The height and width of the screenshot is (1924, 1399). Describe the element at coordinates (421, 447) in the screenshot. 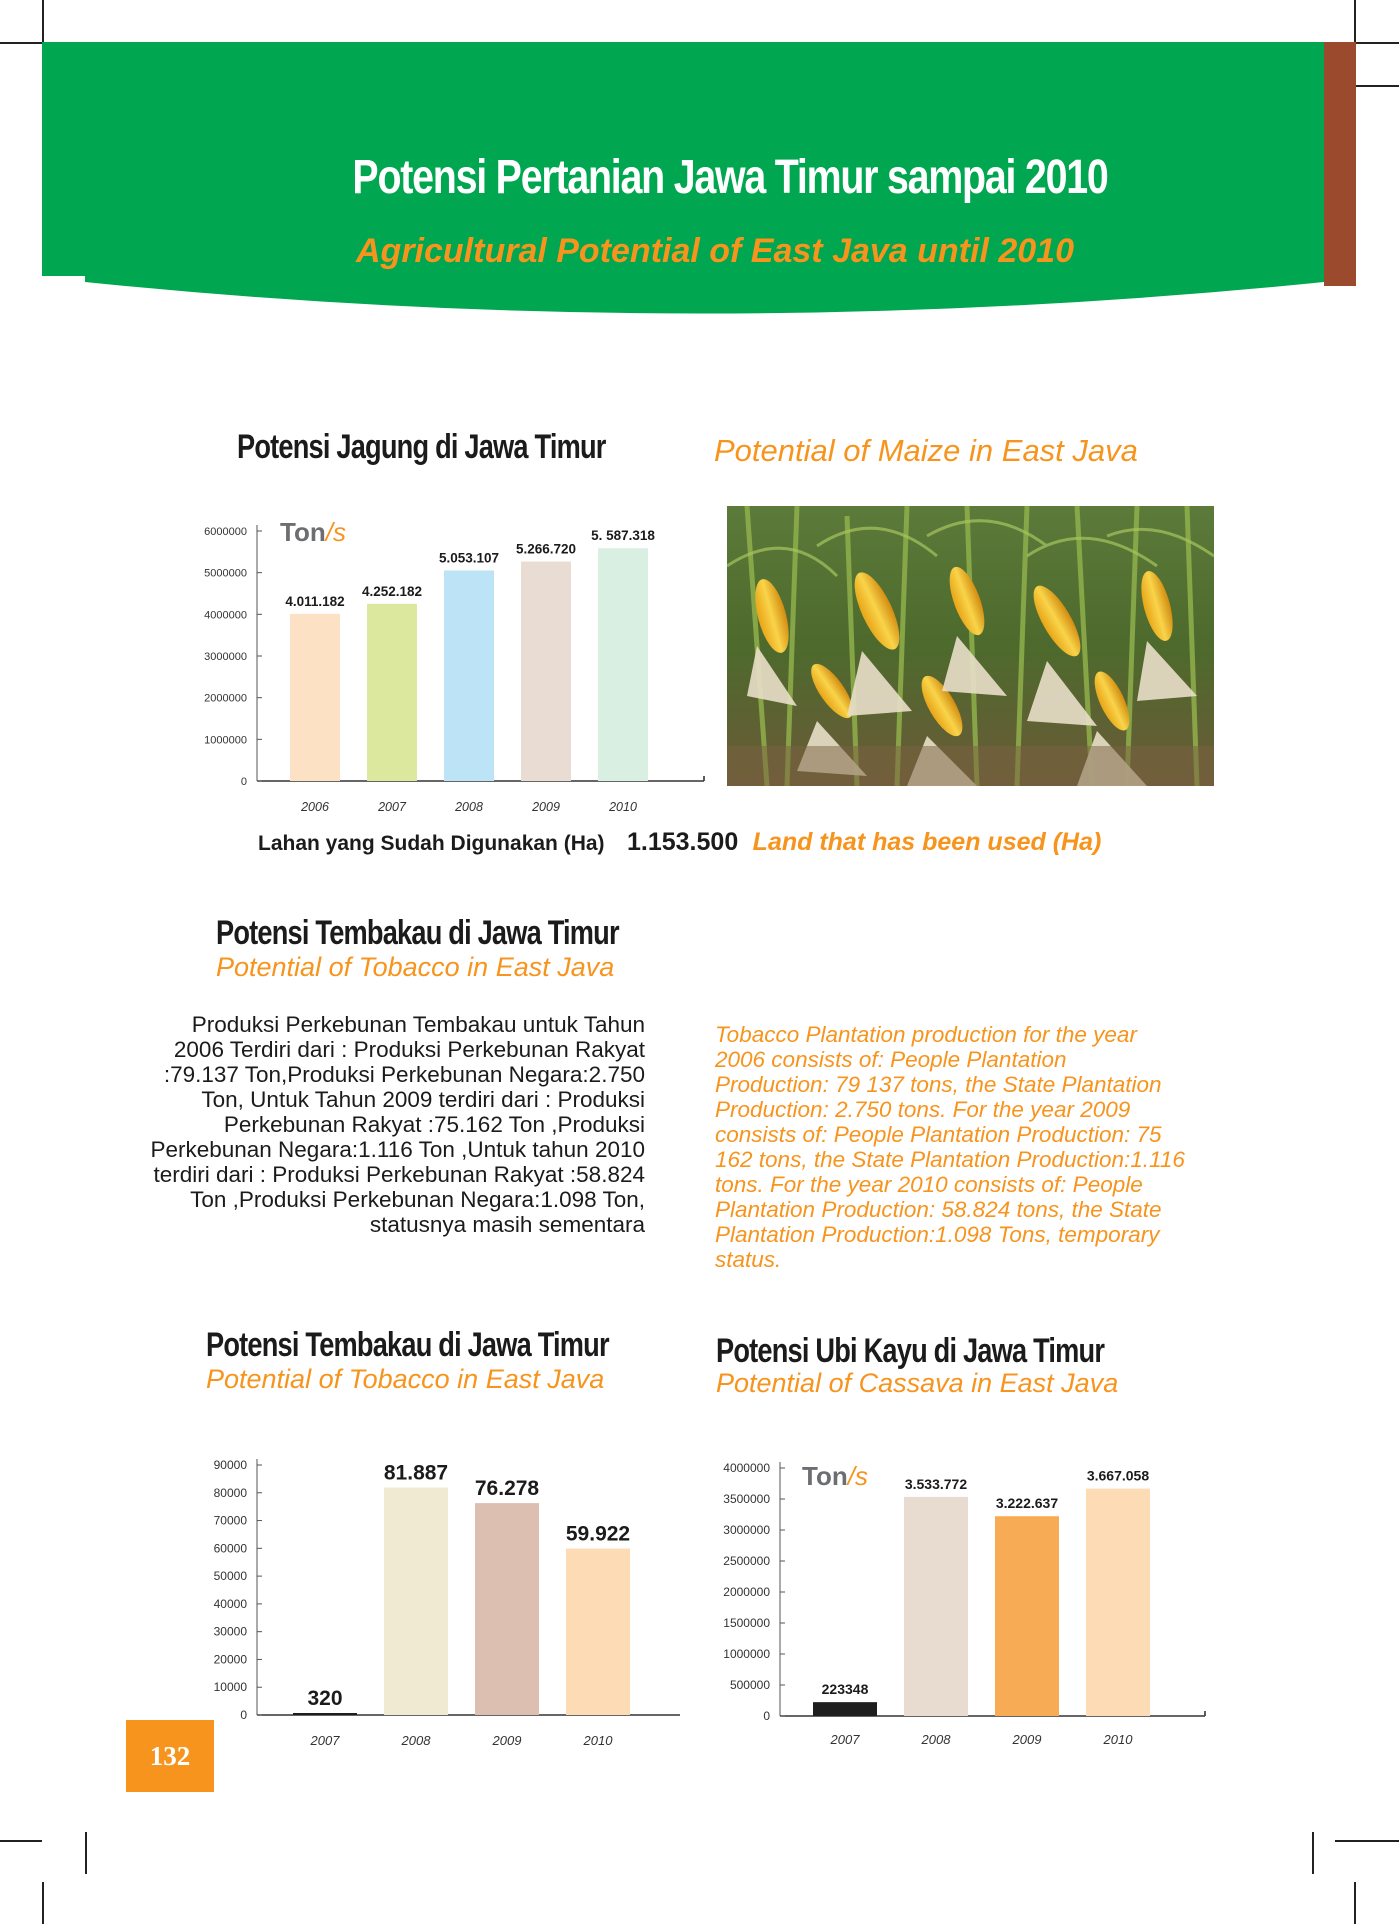

I see `maize-title: Potensi Jagung di Jawa Timur` at that location.